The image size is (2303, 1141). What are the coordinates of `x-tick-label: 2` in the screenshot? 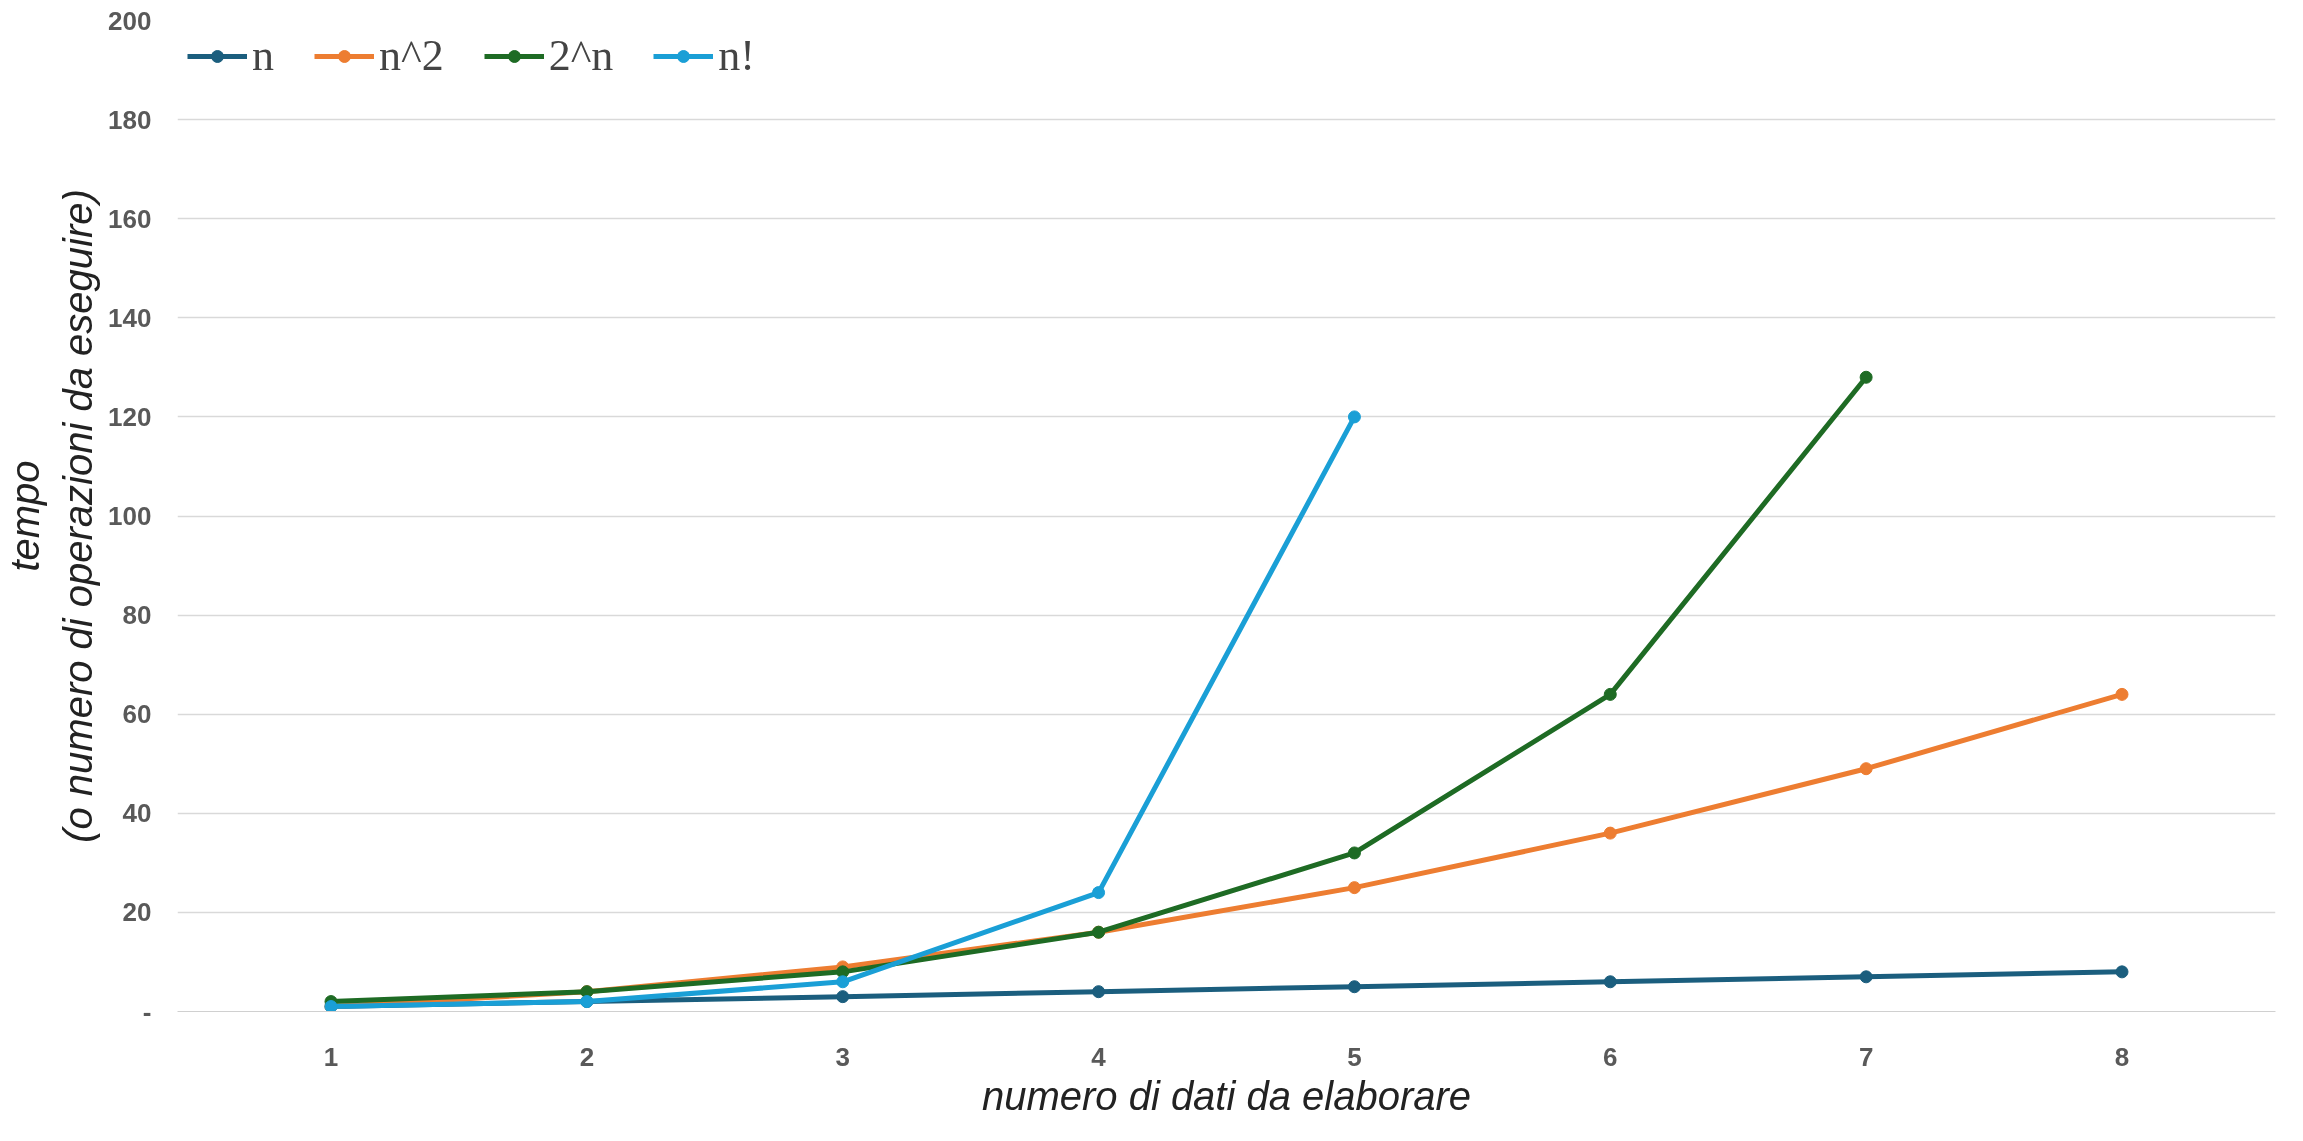 It's located at (587, 1056).